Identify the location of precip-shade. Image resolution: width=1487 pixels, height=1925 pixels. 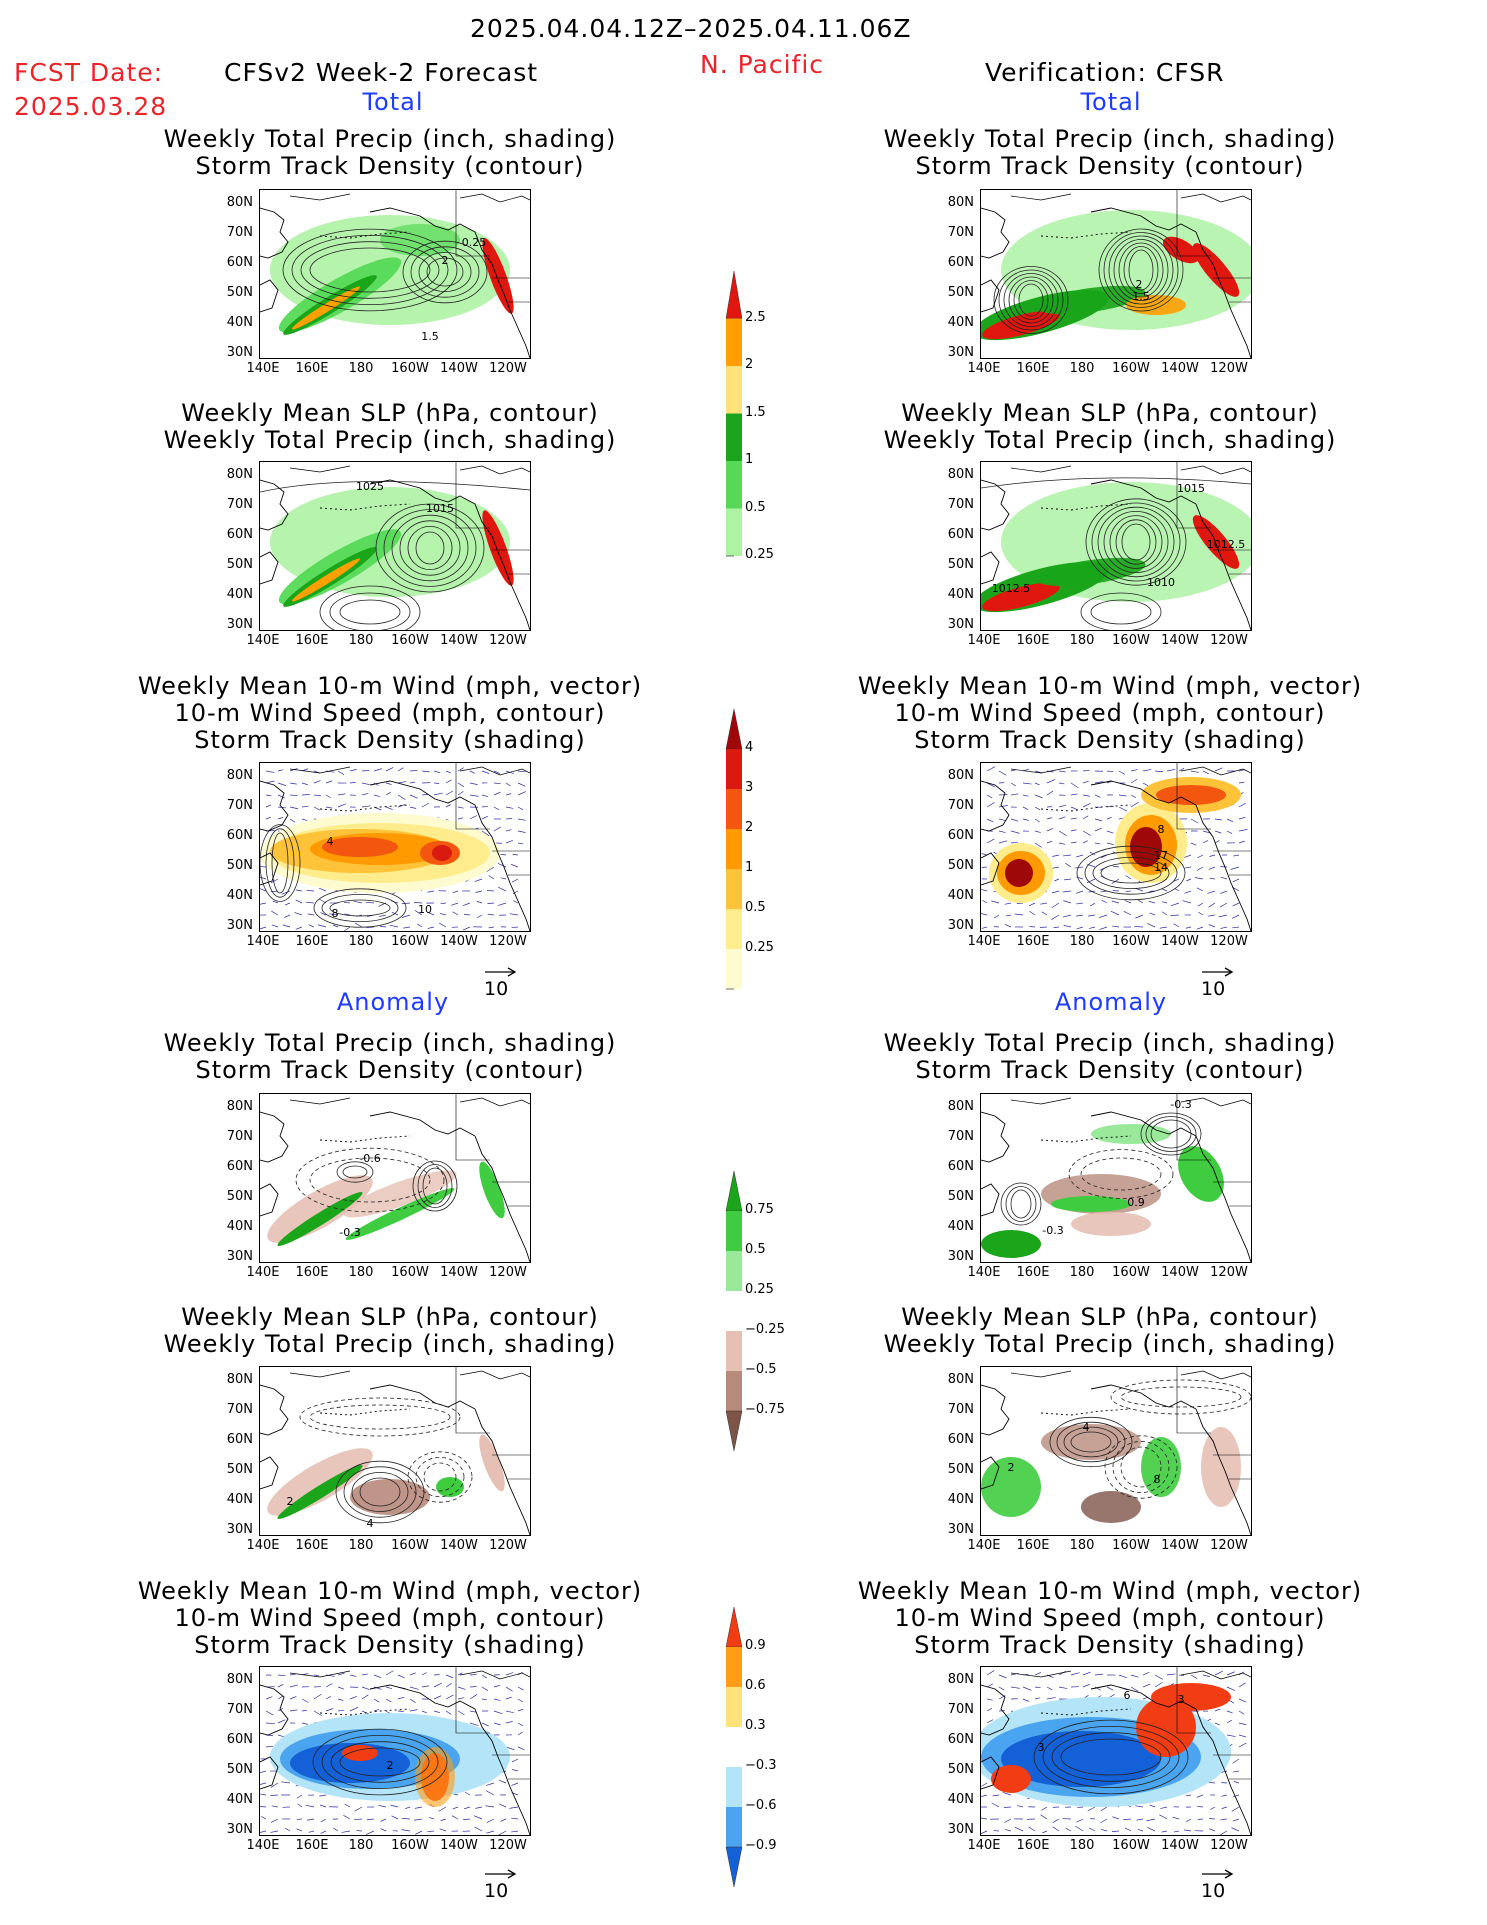
(1091, 300).